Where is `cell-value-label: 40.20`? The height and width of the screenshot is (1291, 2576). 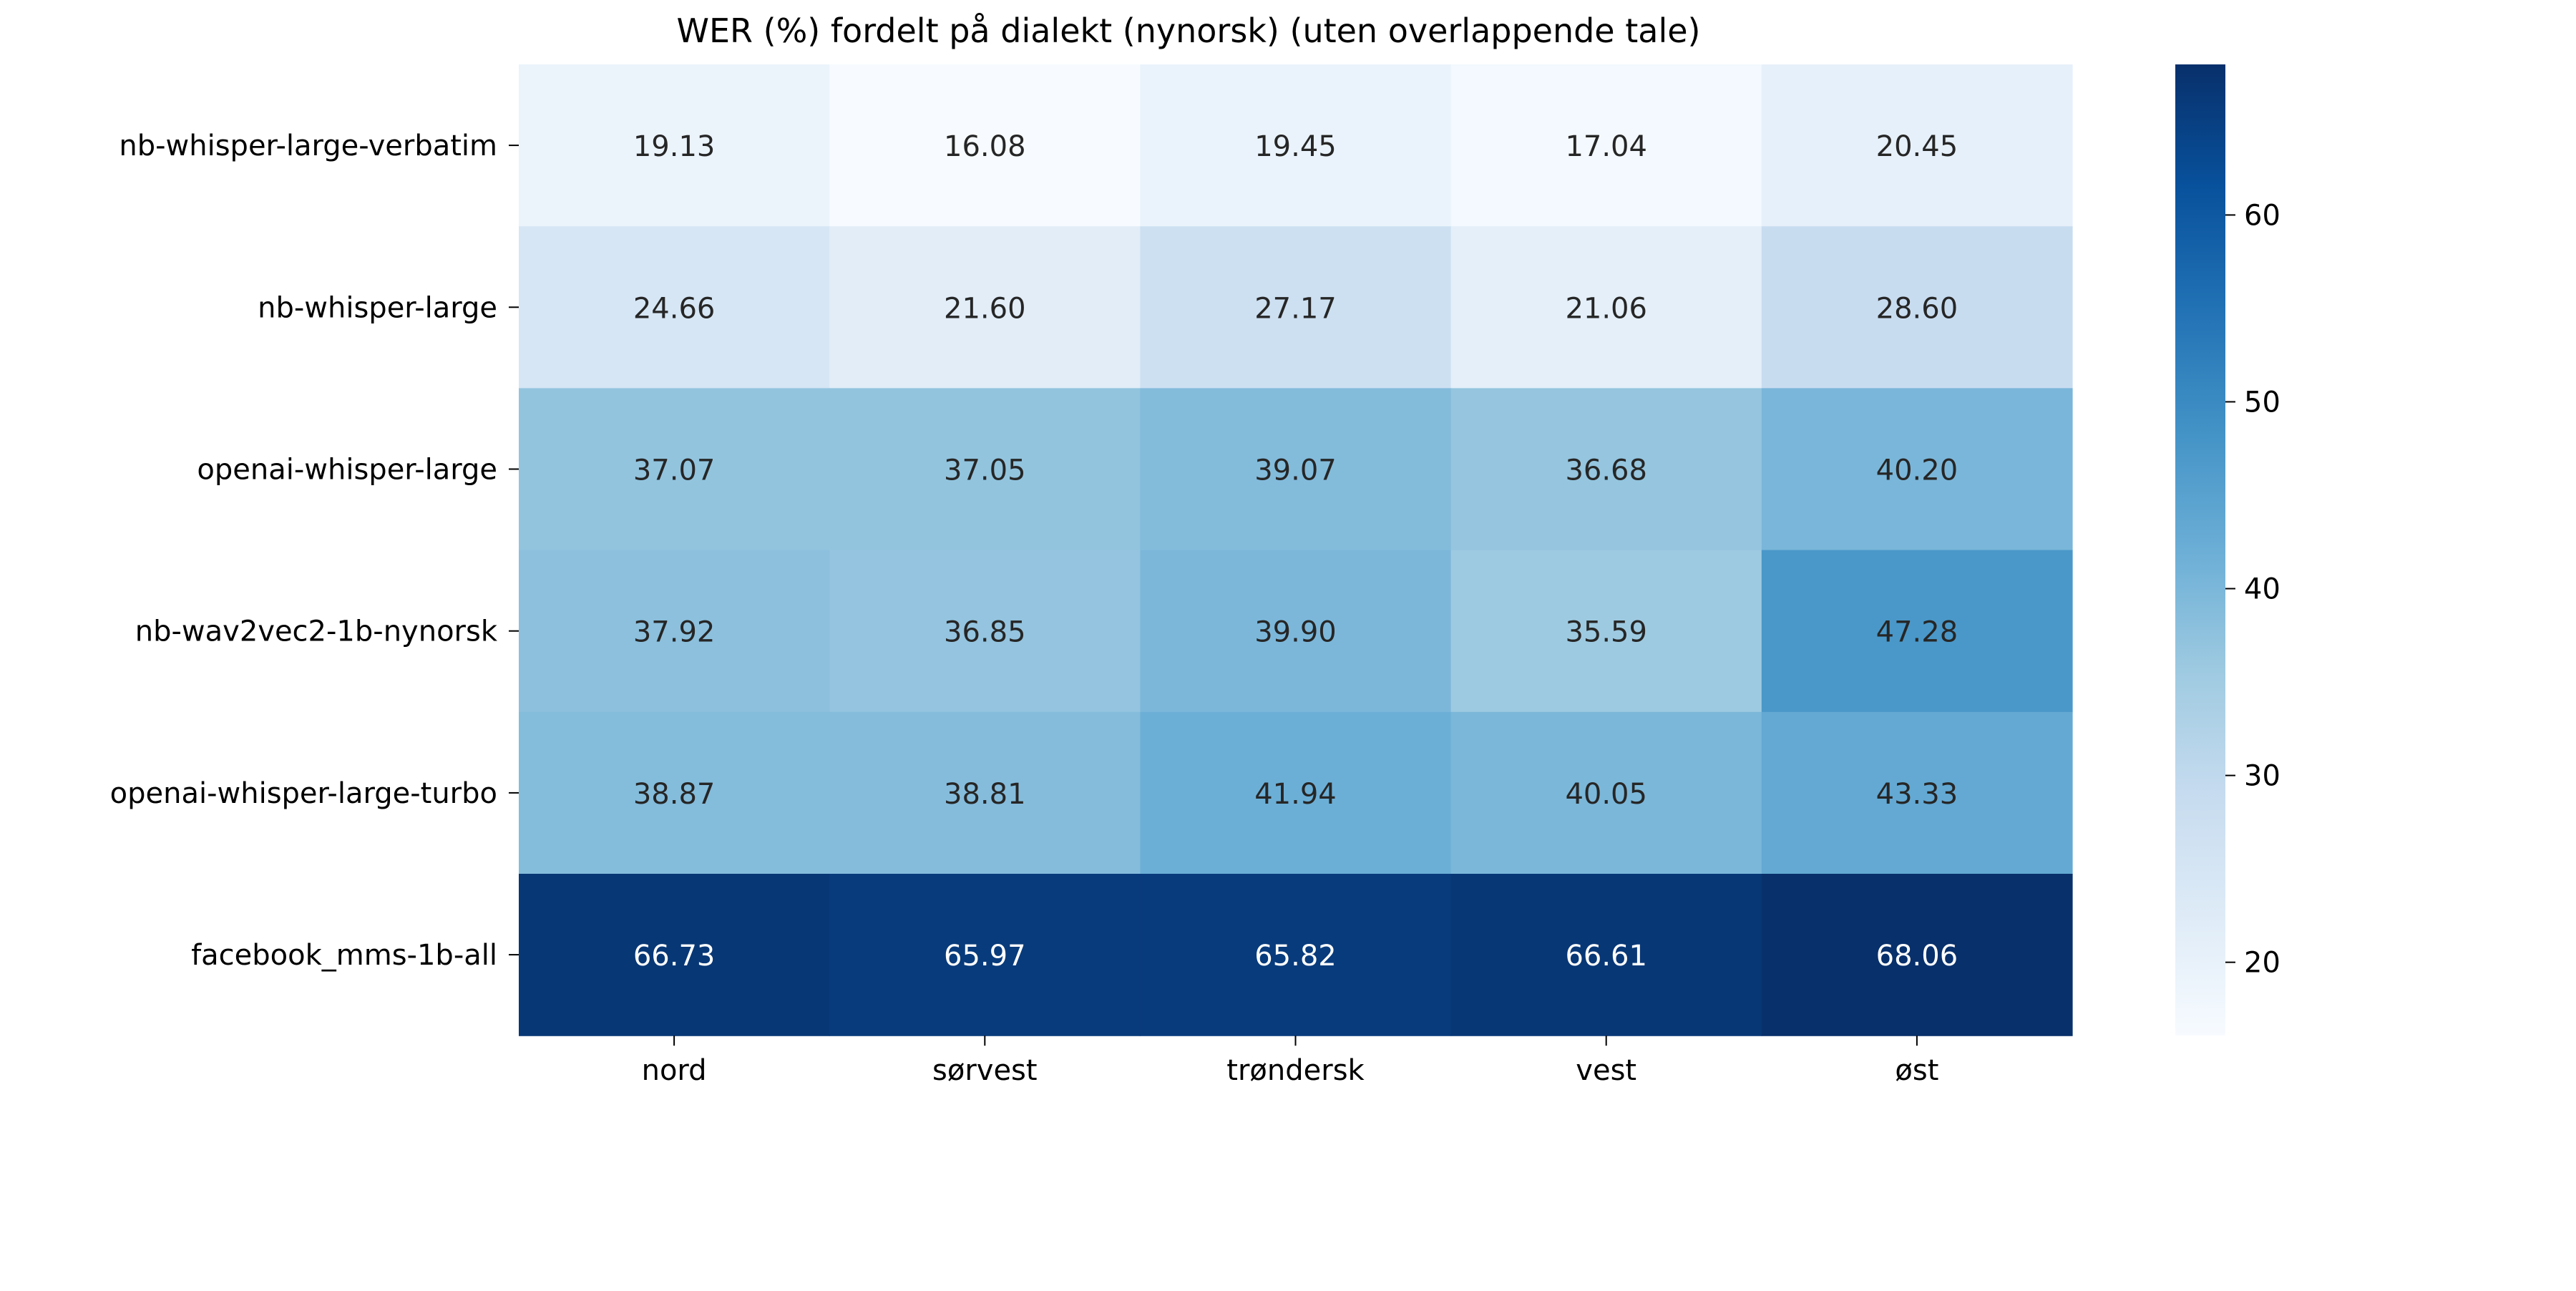
cell-value-label: 40.20 is located at coordinates (1917, 470).